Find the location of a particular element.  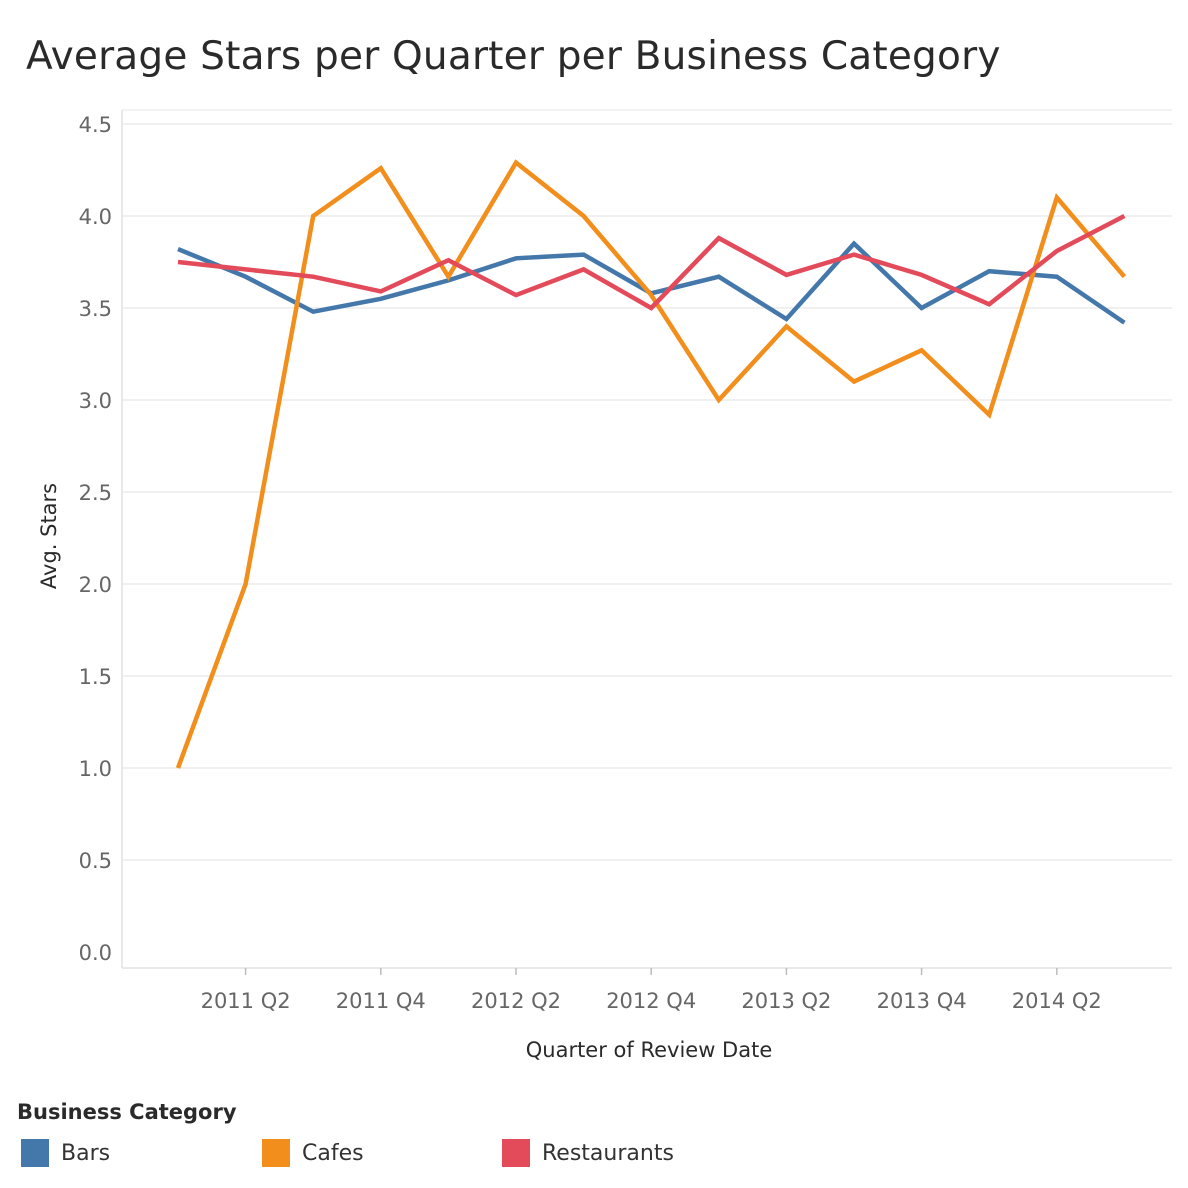

legend-label: Cafes is located at coordinates (333, 1153).